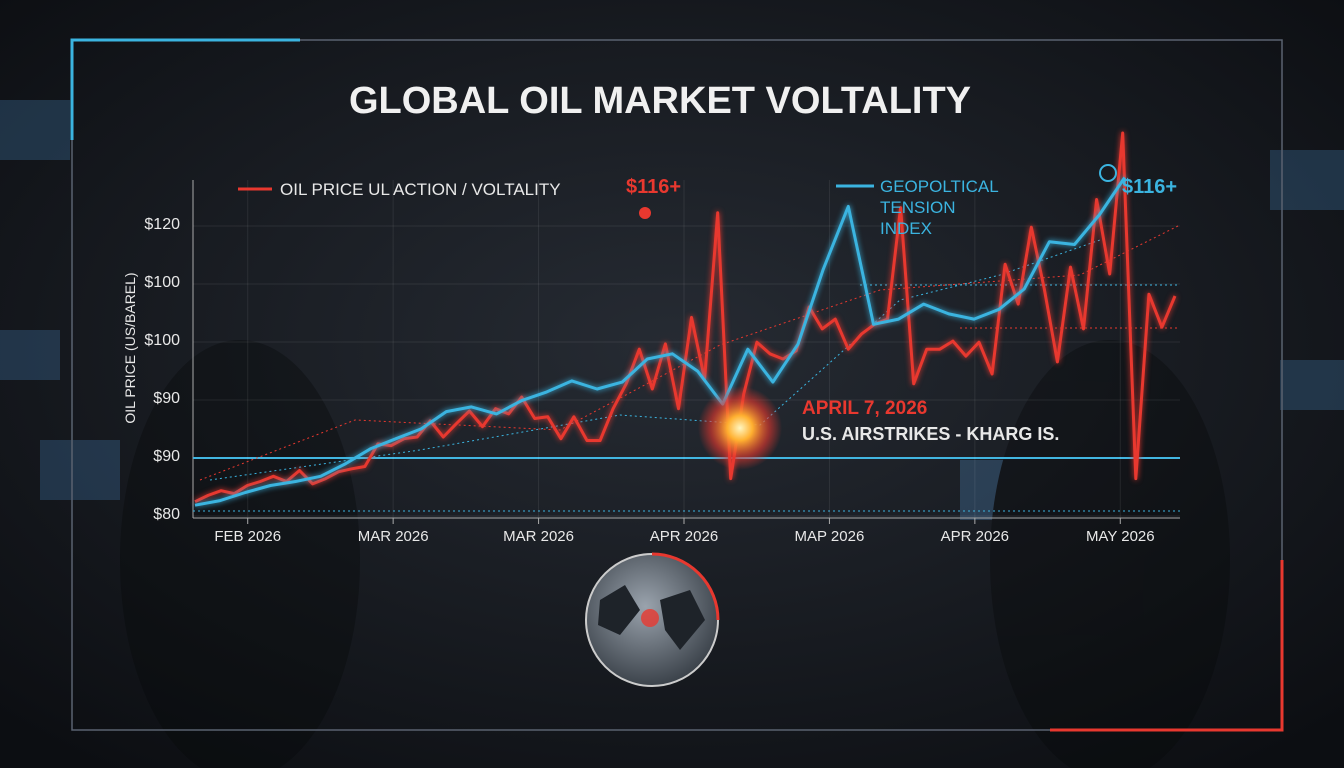  Describe the element at coordinates (740, 428) in the screenshot. I see `explosion` at that location.